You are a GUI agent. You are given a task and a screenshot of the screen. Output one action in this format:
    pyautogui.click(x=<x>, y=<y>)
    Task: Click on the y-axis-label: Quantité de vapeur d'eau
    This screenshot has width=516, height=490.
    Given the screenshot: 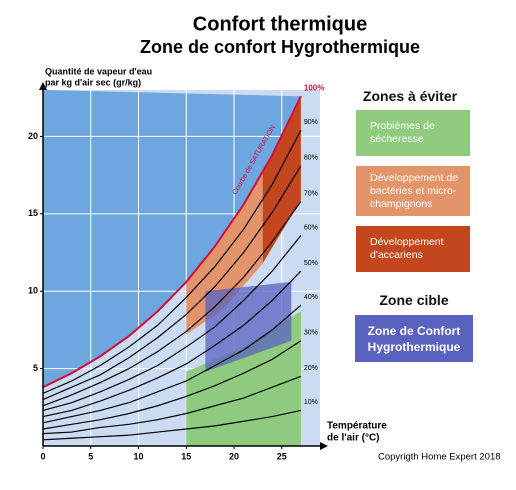 What is the action you would take?
    pyautogui.click(x=98, y=71)
    